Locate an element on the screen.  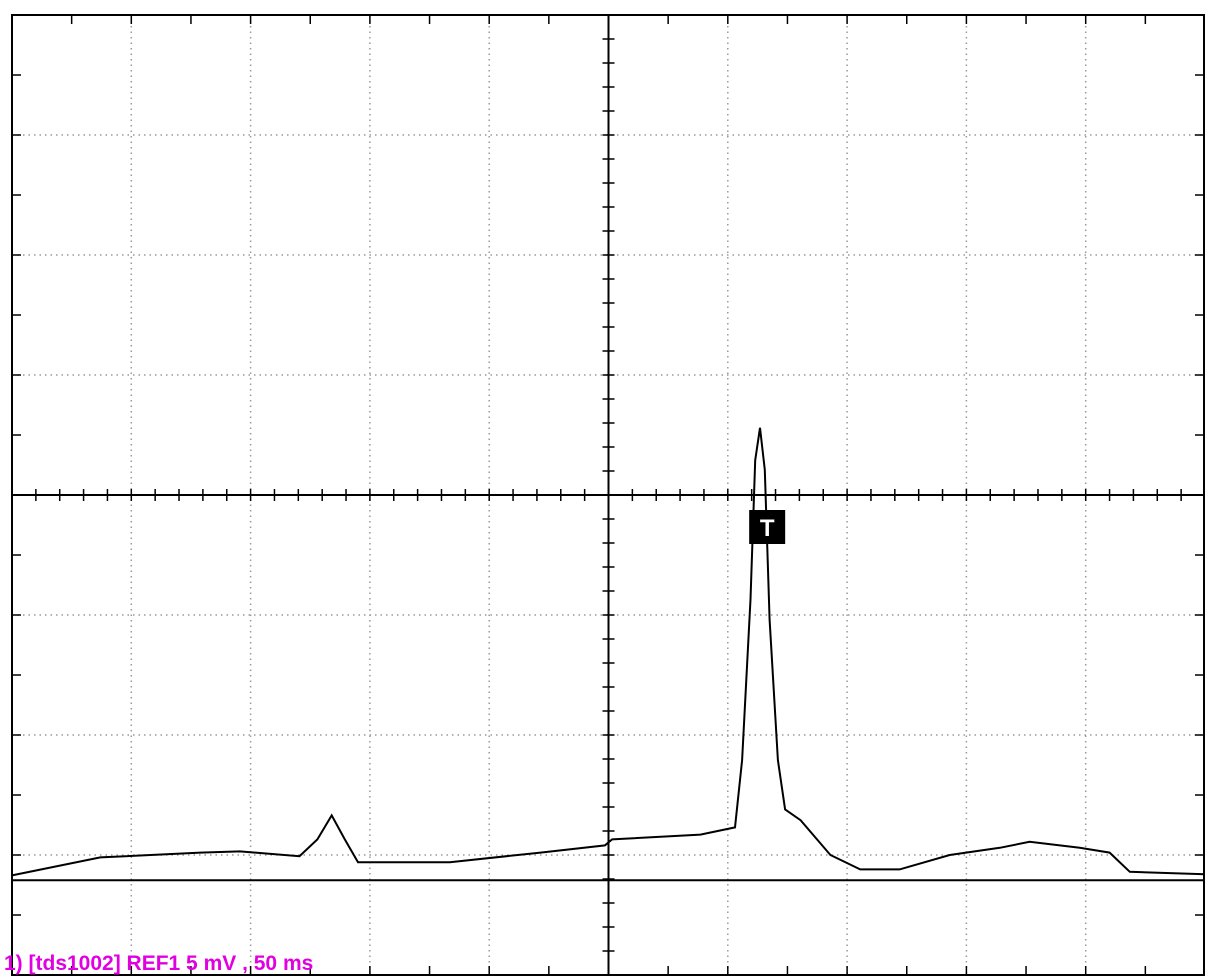
channel-label: 1) [tds1002] REF1 5 mV , 50 ms is located at coordinates (158, 963).